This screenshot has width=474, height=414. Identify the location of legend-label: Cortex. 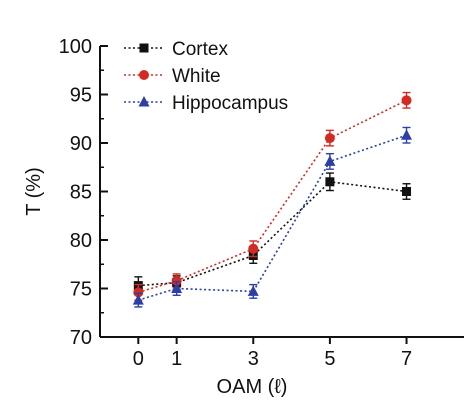
(200, 49).